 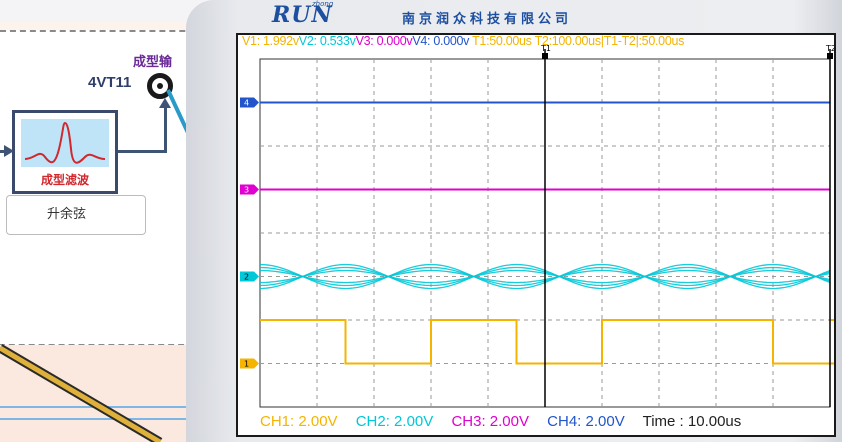 I want to click on brand-logo-small: zhong, so click(x=323, y=4).